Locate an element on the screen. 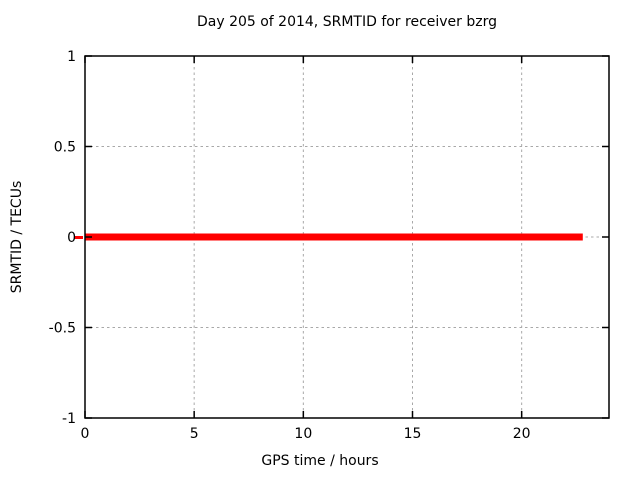 The width and height of the screenshot is (640, 480). x-tick-label: 15 is located at coordinates (413, 434).